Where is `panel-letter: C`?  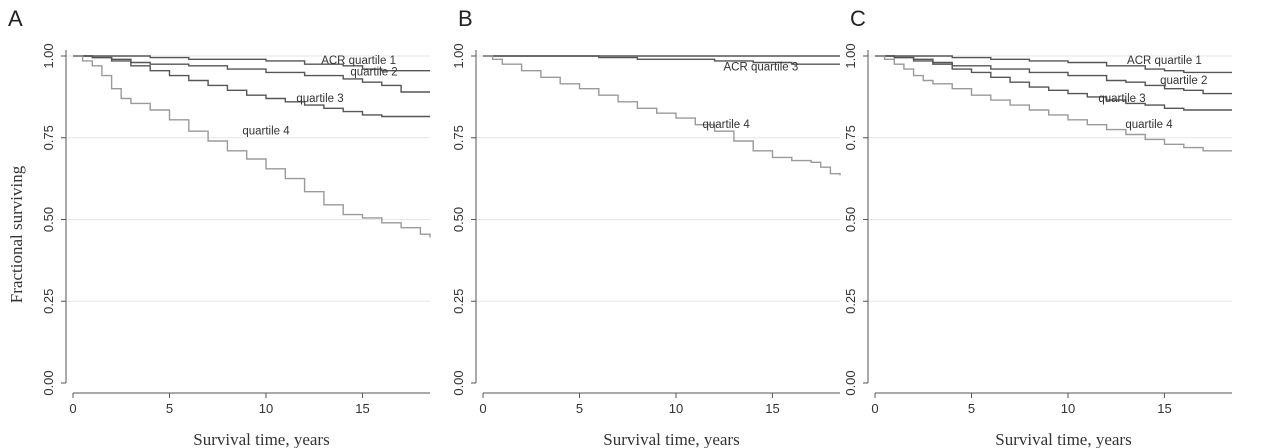 panel-letter: C is located at coordinates (858, 18).